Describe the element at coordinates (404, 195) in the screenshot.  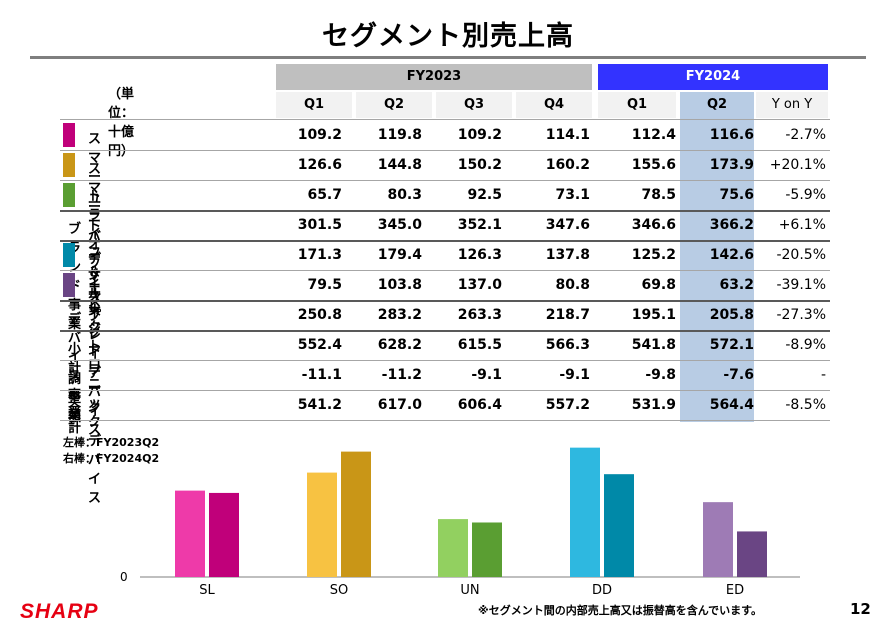
I see `table-cell: 80.3` at that location.